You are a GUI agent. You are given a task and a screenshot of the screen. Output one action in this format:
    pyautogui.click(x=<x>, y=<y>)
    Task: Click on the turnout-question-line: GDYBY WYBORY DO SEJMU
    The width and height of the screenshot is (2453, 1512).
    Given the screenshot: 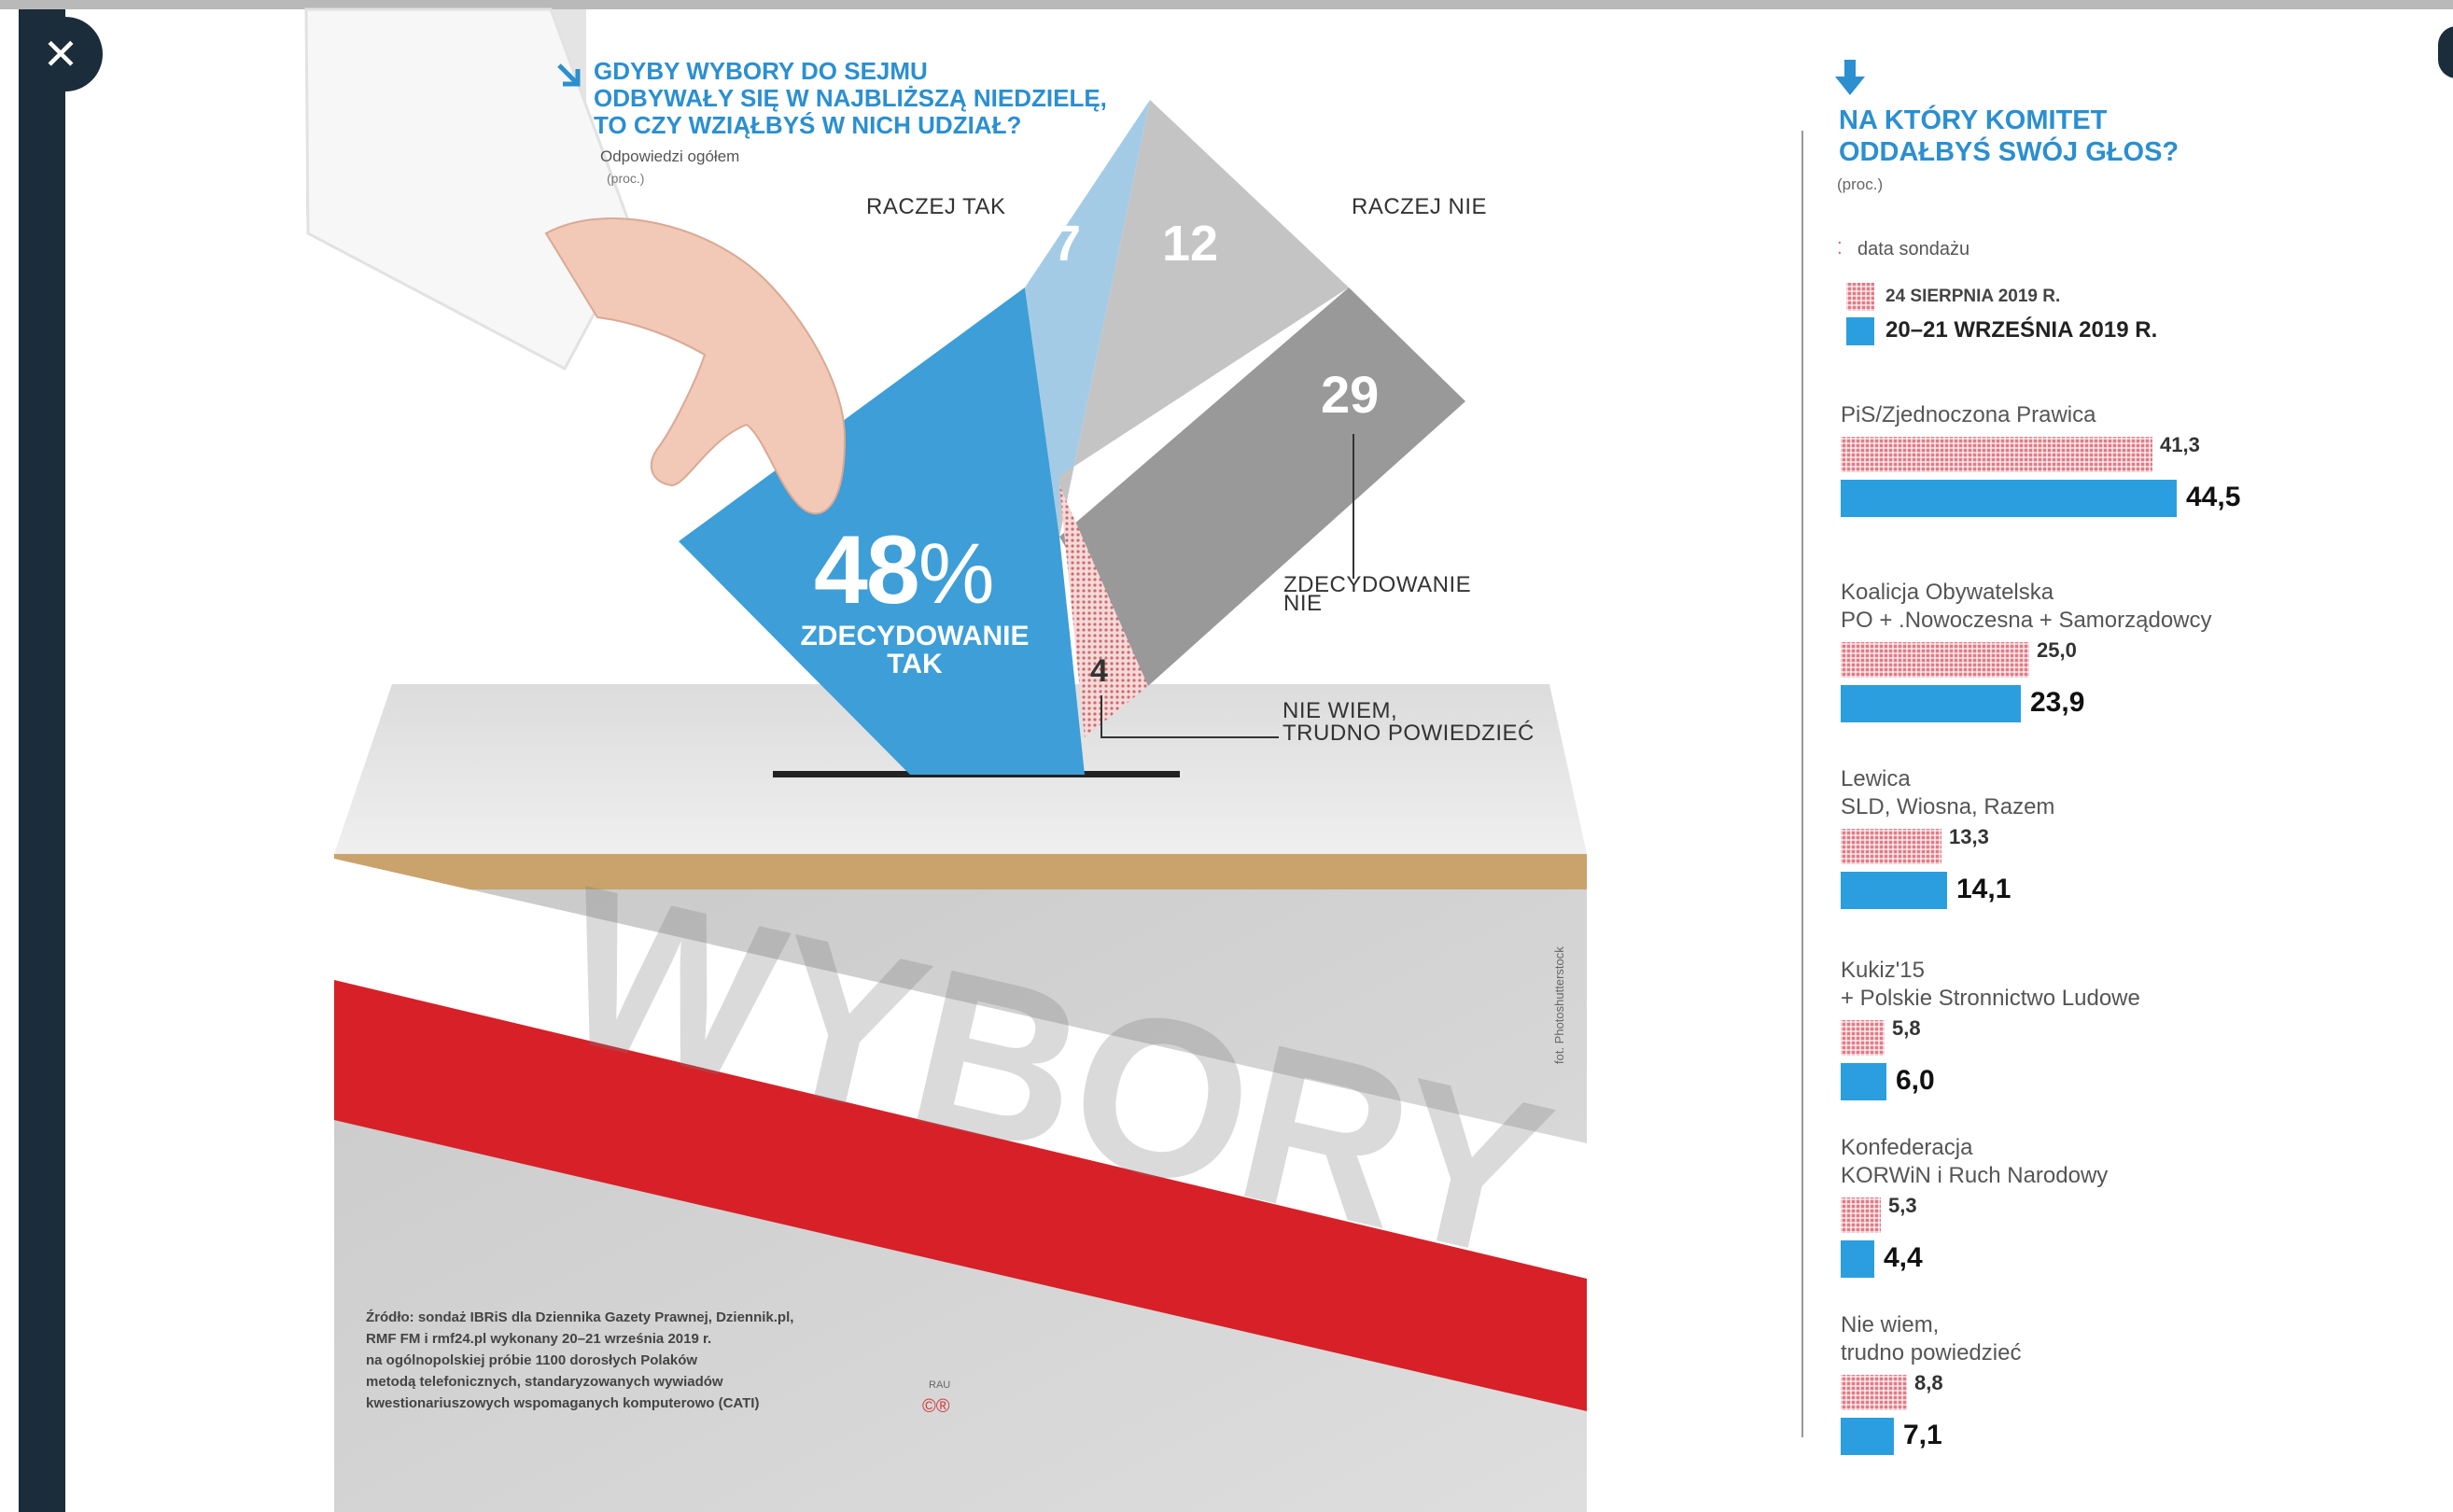 What is the action you would take?
    pyautogui.click(x=761, y=71)
    